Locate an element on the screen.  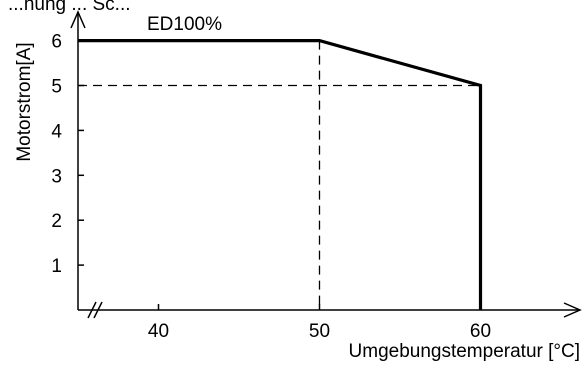
x-axis-arrowhead is located at coordinates (572, 310).